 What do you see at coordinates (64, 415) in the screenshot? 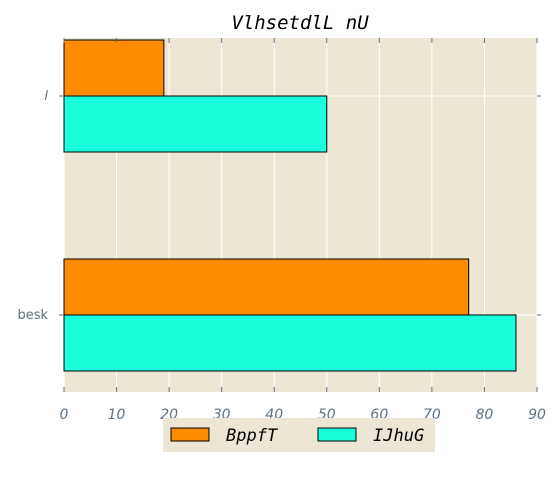
I see `x-tick-label: 0` at bounding box center [64, 415].